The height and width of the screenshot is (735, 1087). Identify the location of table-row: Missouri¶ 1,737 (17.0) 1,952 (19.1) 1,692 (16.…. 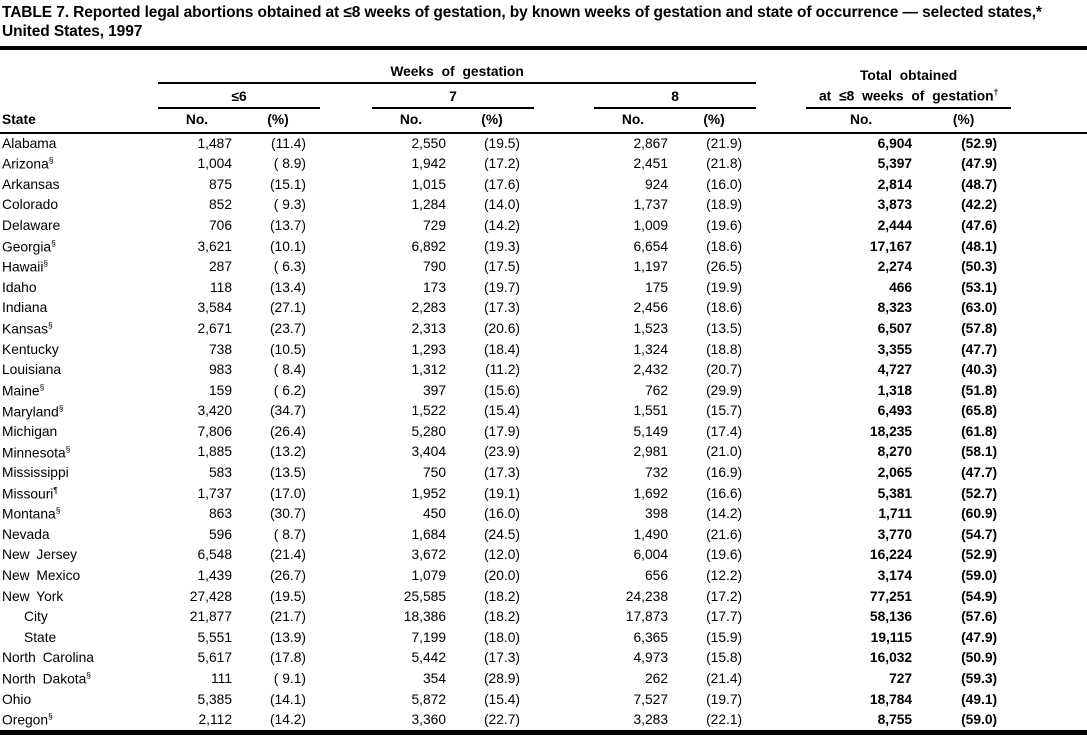
(543, 493).